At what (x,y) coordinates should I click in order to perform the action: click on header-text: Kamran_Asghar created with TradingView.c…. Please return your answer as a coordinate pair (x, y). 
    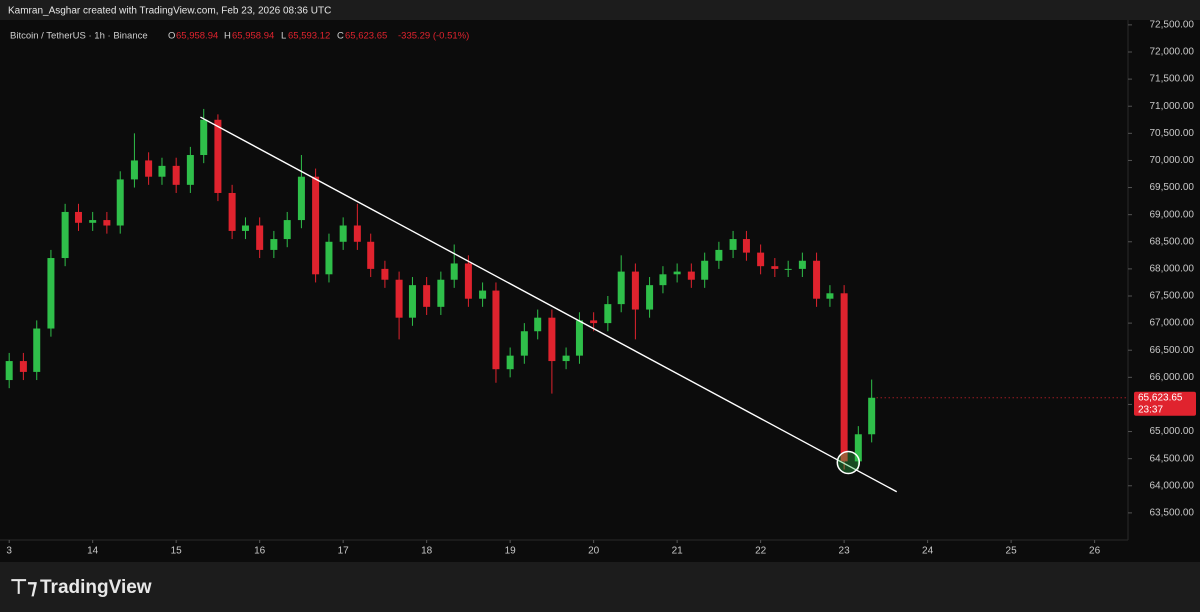
    Looking at the image, I should click on (169, 11).